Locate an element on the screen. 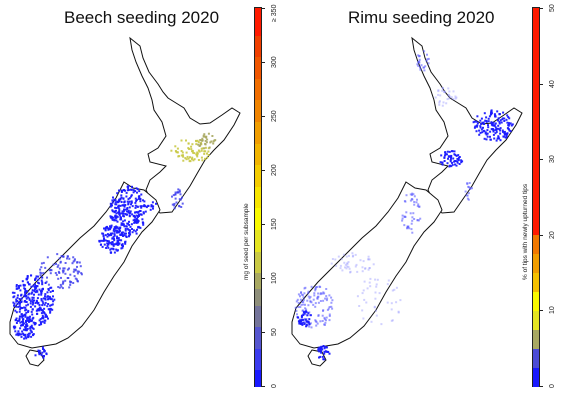 The image size is (565, 404). scale-tick-mark is located at coordinates (541, 235).